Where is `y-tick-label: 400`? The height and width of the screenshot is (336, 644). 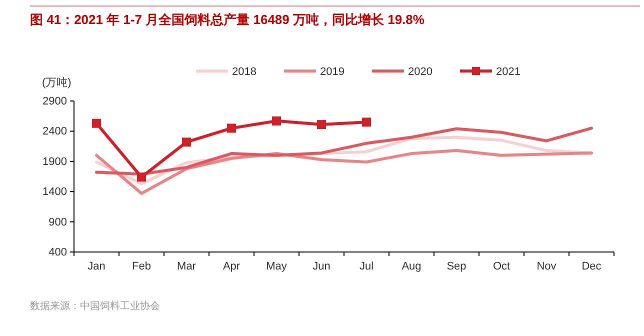 y-tick-label: 400 is located at coordinates (57, 252).